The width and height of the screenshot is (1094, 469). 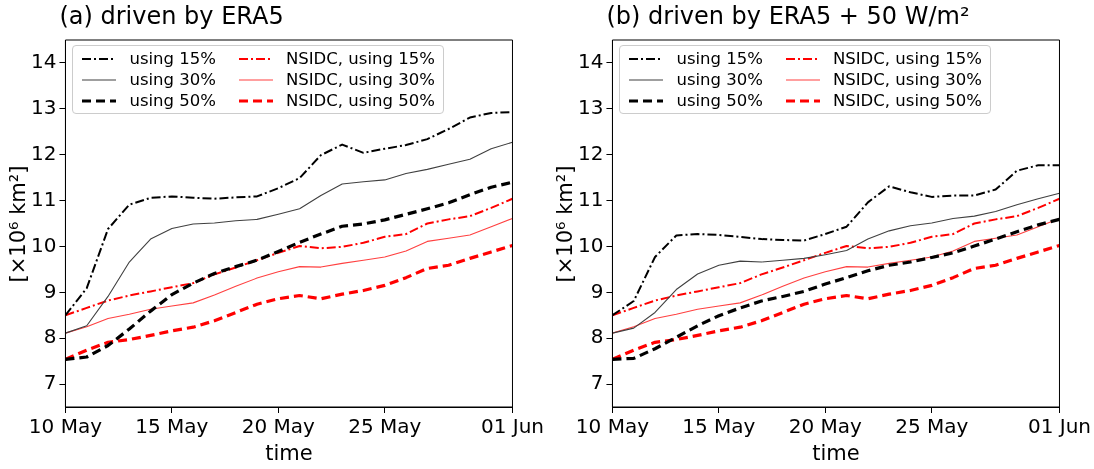 What do you see at coordinates (171, 16) in the screenshot?
I see `chart-title: (a) driven by ERA5` at bounding box center [171, 16].